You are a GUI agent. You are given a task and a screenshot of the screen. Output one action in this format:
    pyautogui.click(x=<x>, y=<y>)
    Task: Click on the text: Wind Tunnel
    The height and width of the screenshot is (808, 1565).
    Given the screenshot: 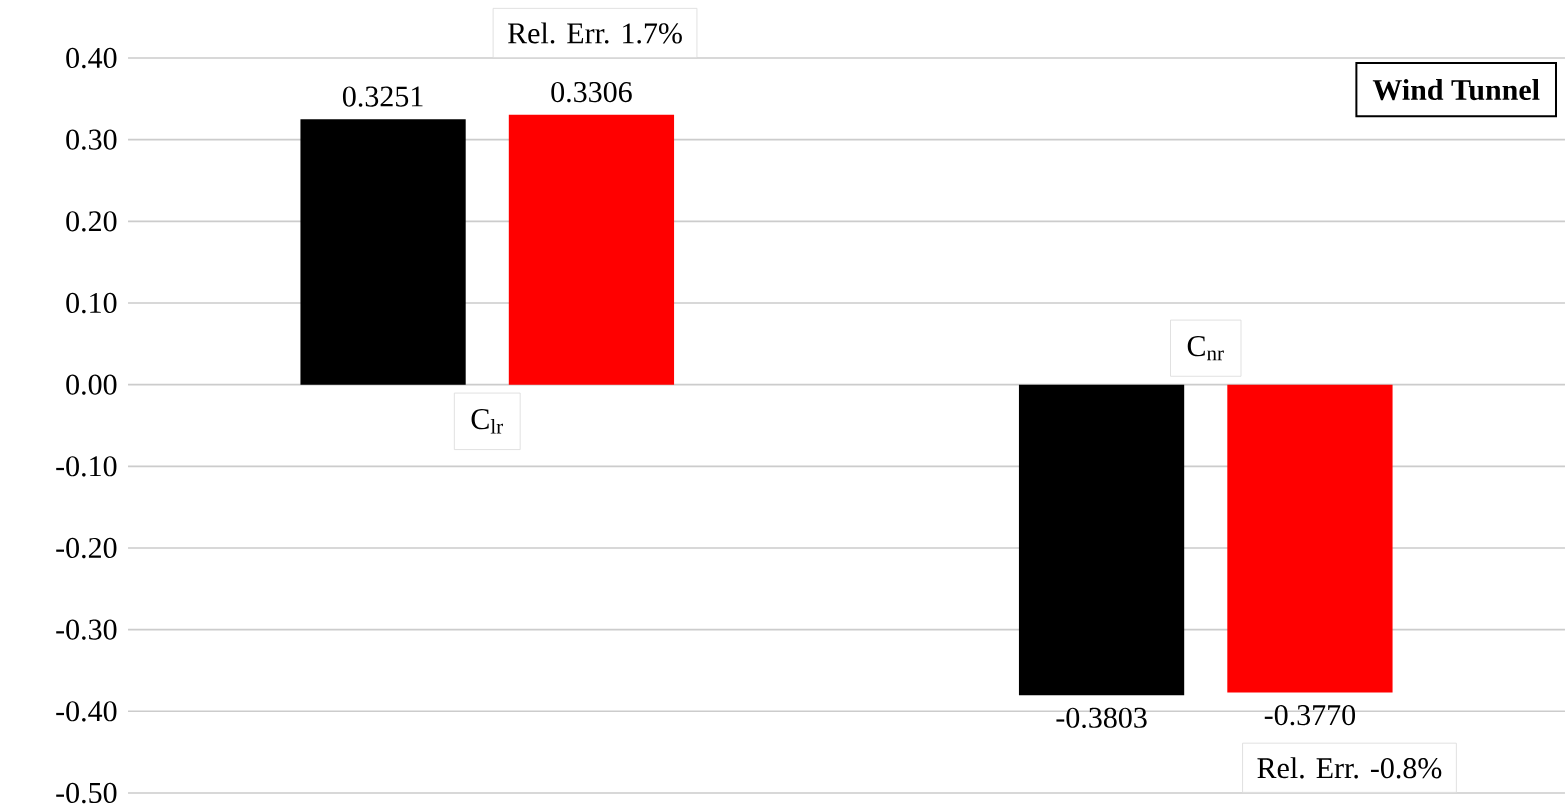 What is the action you would take?
    pyautogui.click(x=1456, y=90)
    